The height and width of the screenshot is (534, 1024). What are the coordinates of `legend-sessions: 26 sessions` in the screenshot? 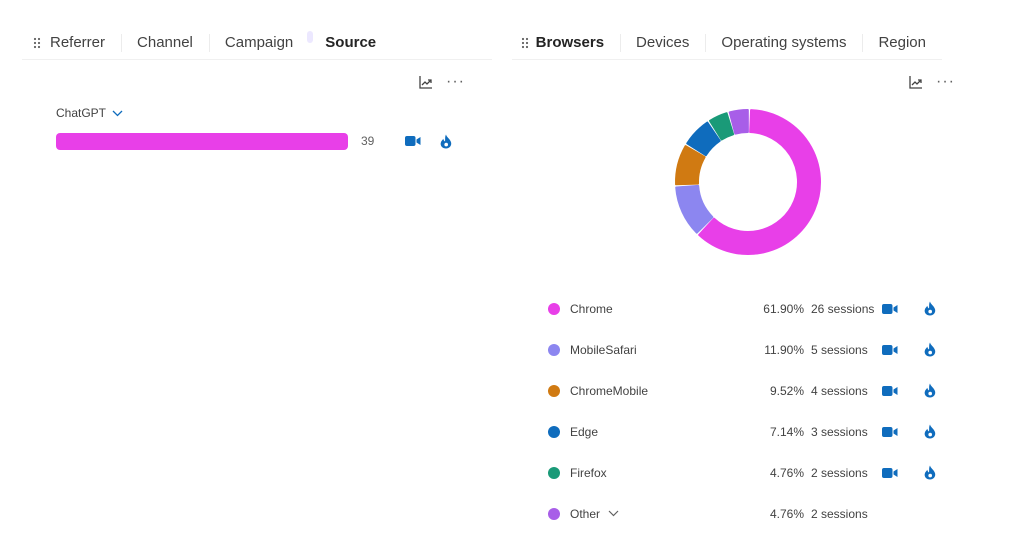 It's located at (843, 308).